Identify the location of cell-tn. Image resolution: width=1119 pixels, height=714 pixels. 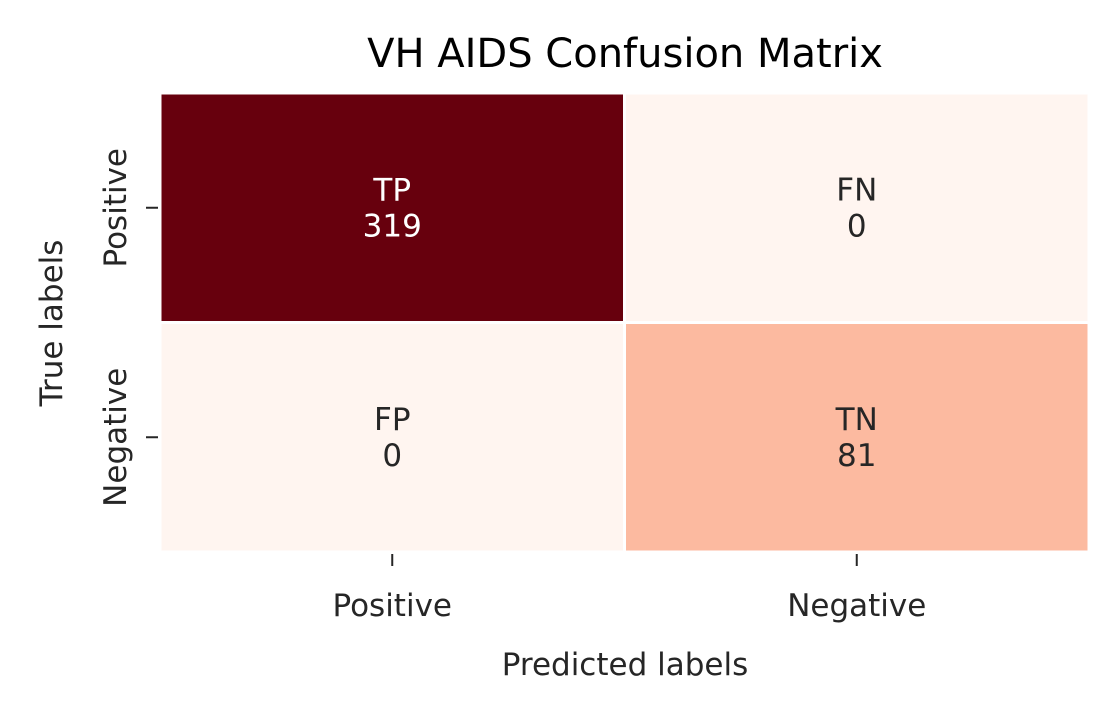
(857, 437).